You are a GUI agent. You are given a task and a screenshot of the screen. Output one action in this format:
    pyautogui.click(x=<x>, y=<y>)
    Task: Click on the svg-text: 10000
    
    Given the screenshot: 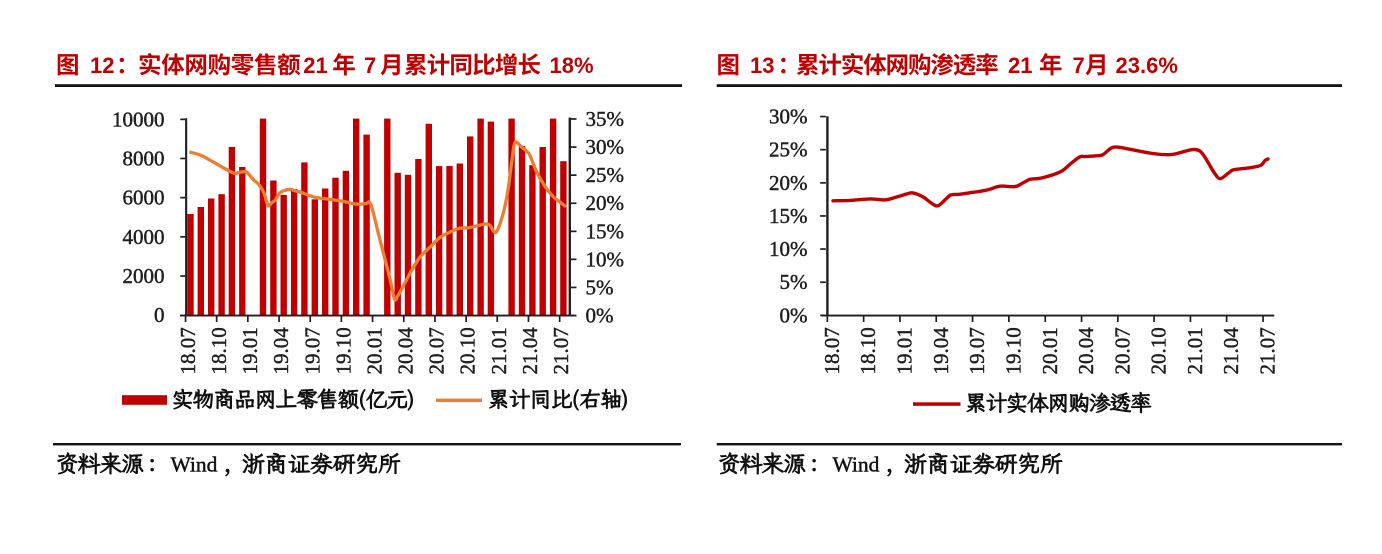 What is the action you would take?
    pyautogui.click(x=138, y=119)
    